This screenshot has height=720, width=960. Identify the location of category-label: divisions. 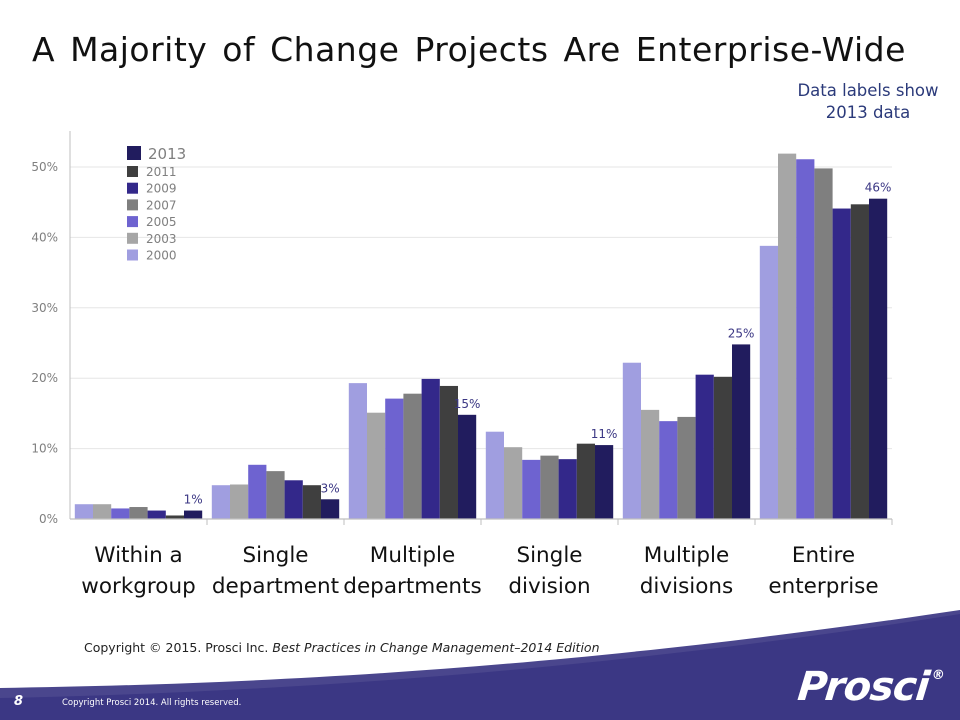
(686, 586).